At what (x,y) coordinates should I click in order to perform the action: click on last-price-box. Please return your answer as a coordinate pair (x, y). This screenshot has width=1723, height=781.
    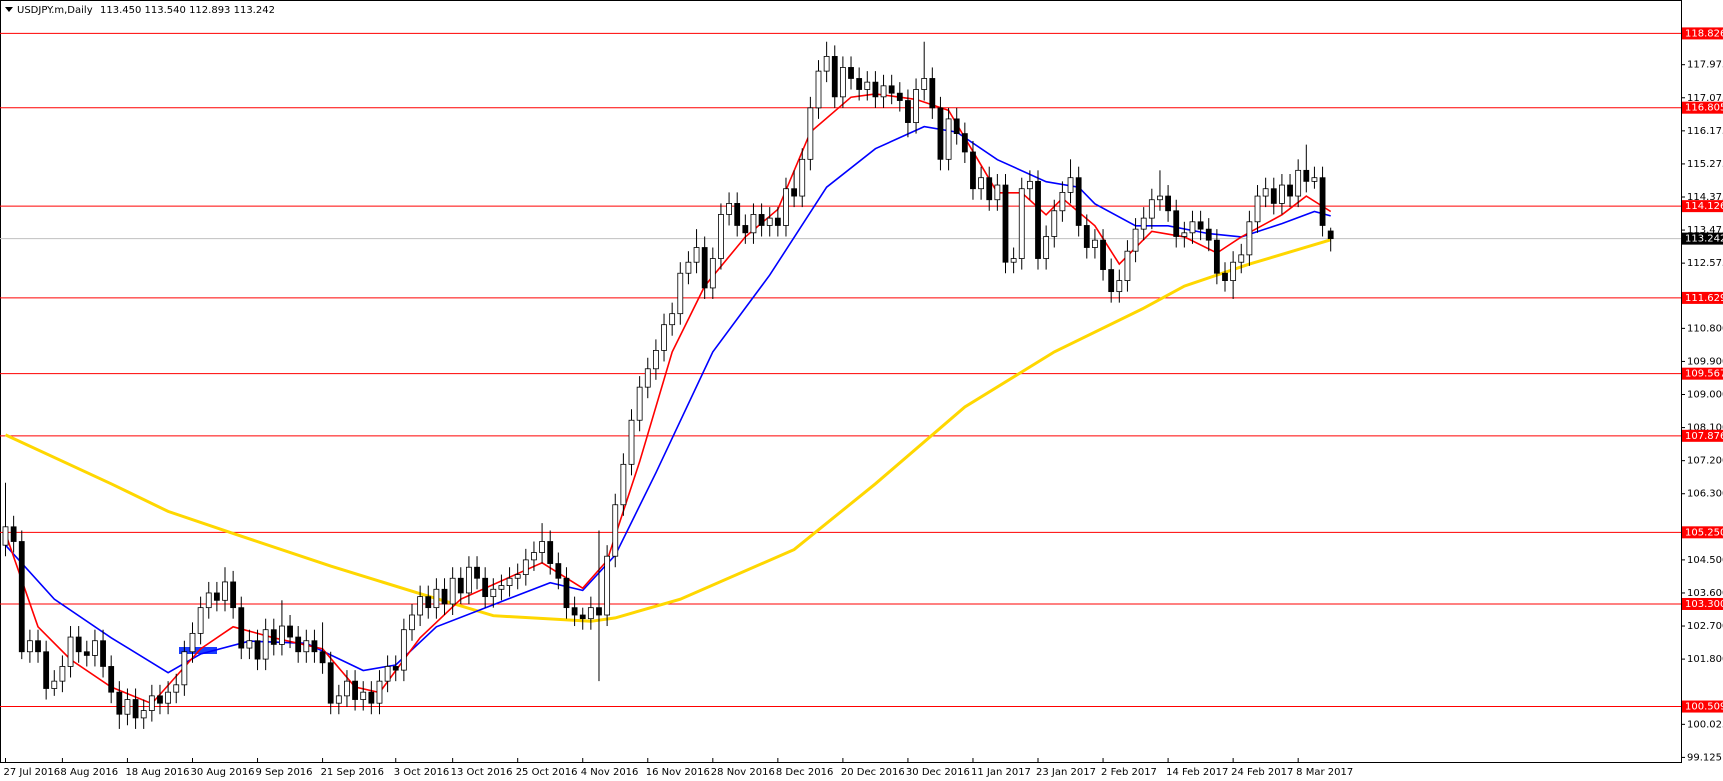
    Looking at the image, I should click on (1702, 238).